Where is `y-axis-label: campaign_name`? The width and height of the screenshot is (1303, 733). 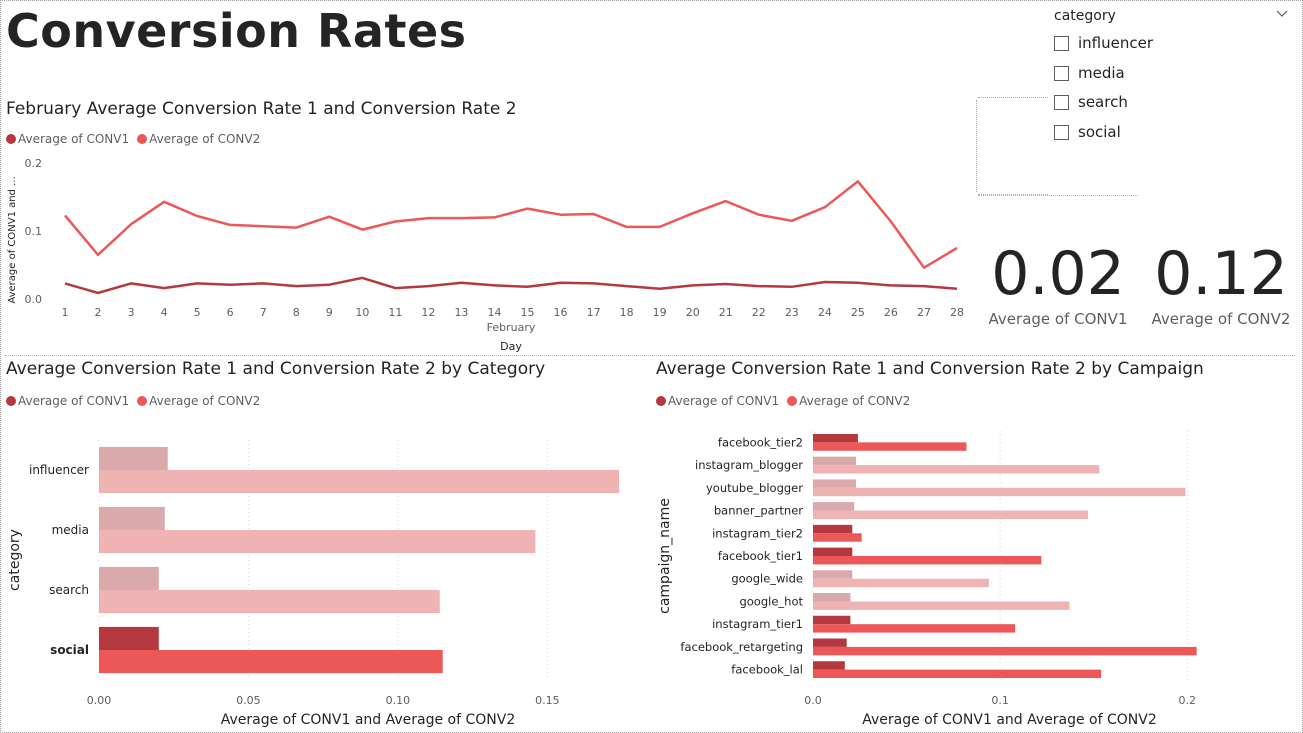 y-axis-label: campaign_name is located at coordinates (665, 556).